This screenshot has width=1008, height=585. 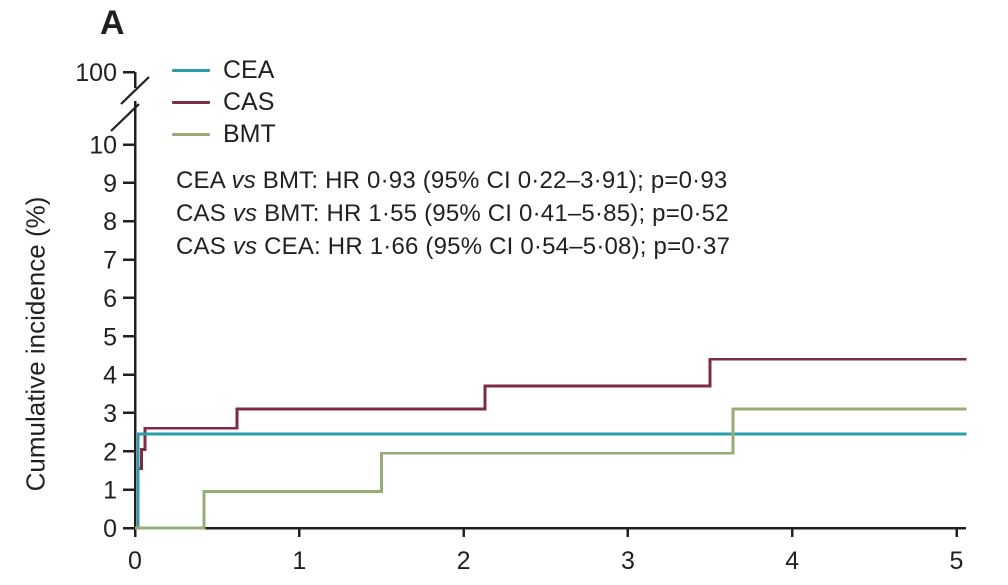 What do you see at coordinates (110, 337) in the screenshot?
I see `y-tick-label: 5` at bounding box center [110, 337].